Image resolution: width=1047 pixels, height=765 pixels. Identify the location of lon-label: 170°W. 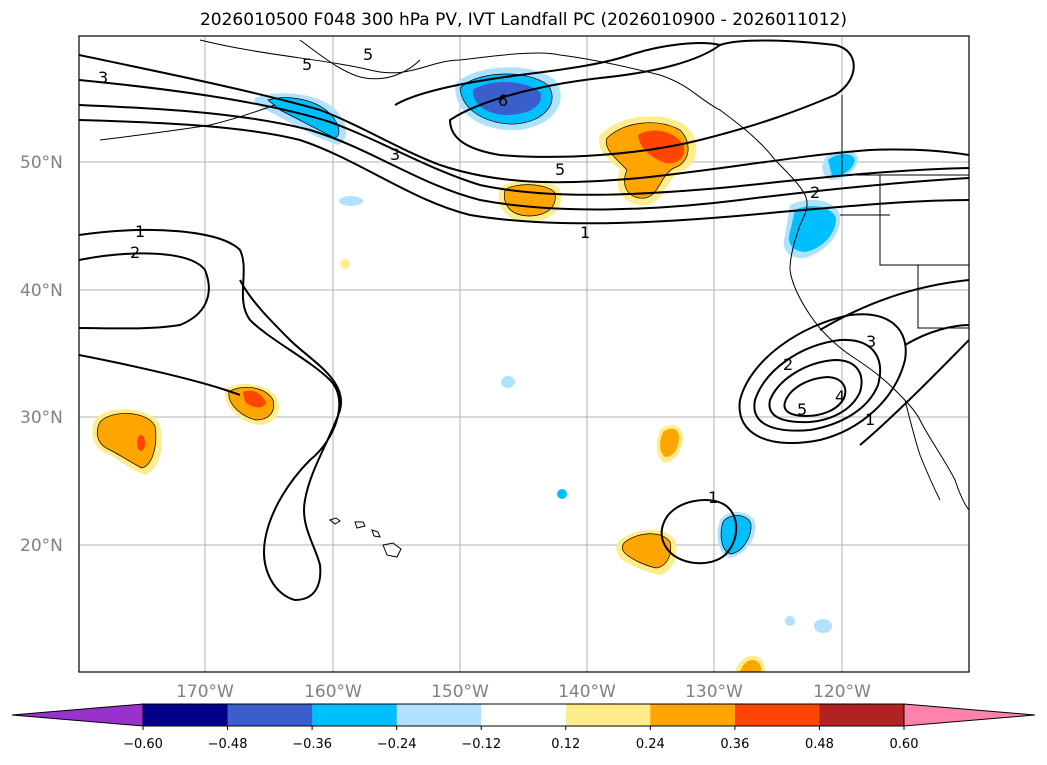
(205, 692).